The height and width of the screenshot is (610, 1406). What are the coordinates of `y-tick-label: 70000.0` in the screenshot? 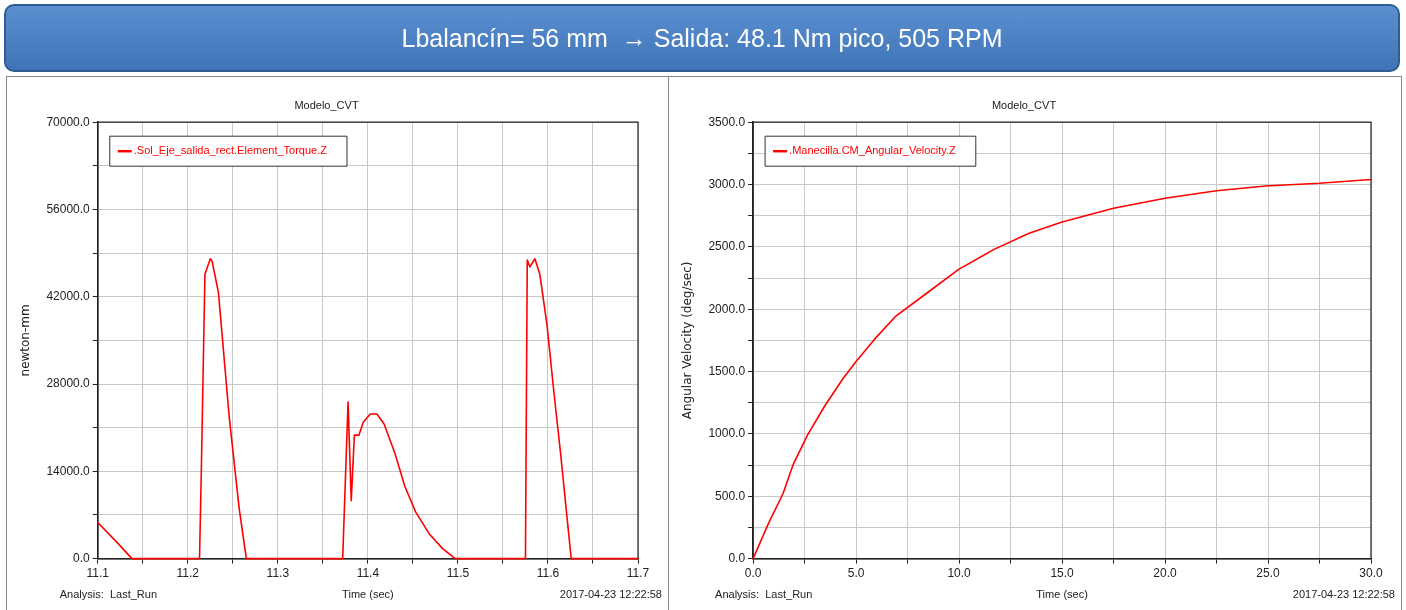 It's located at (68, 121).